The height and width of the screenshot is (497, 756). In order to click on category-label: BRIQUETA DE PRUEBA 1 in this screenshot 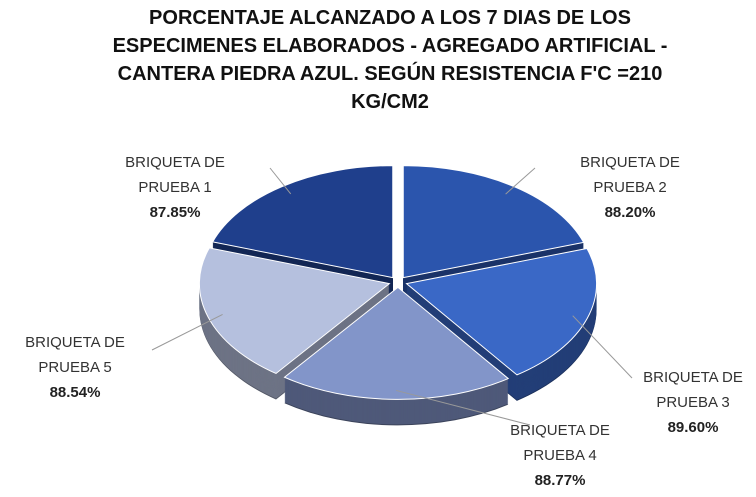, I will do `click(175, 175)`.